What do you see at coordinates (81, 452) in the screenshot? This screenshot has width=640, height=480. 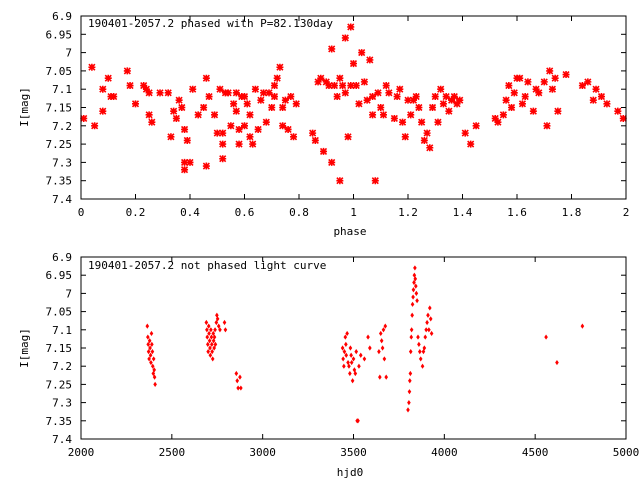 I see `raw-x-tick-label: 2000` at bounding box center [81, 452].